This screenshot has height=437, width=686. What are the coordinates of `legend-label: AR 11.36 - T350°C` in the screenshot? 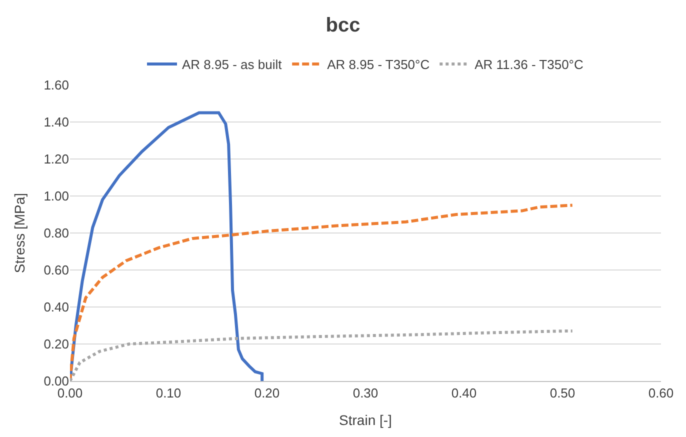 It's located at (529, 64).